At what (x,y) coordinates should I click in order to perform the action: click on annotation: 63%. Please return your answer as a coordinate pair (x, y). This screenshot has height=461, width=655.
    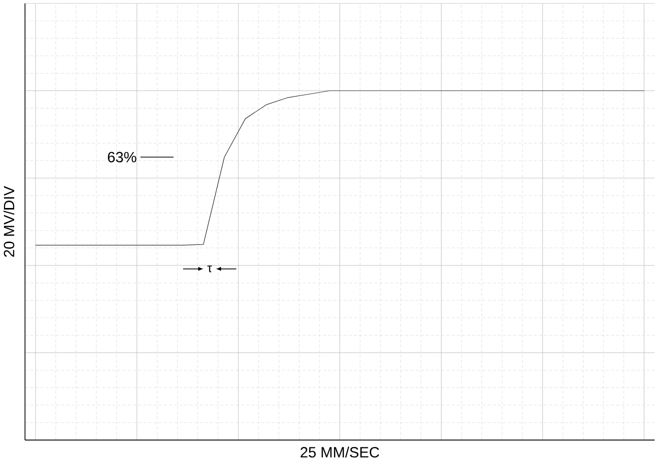
    Looking at the image, I should click on (122, 157).